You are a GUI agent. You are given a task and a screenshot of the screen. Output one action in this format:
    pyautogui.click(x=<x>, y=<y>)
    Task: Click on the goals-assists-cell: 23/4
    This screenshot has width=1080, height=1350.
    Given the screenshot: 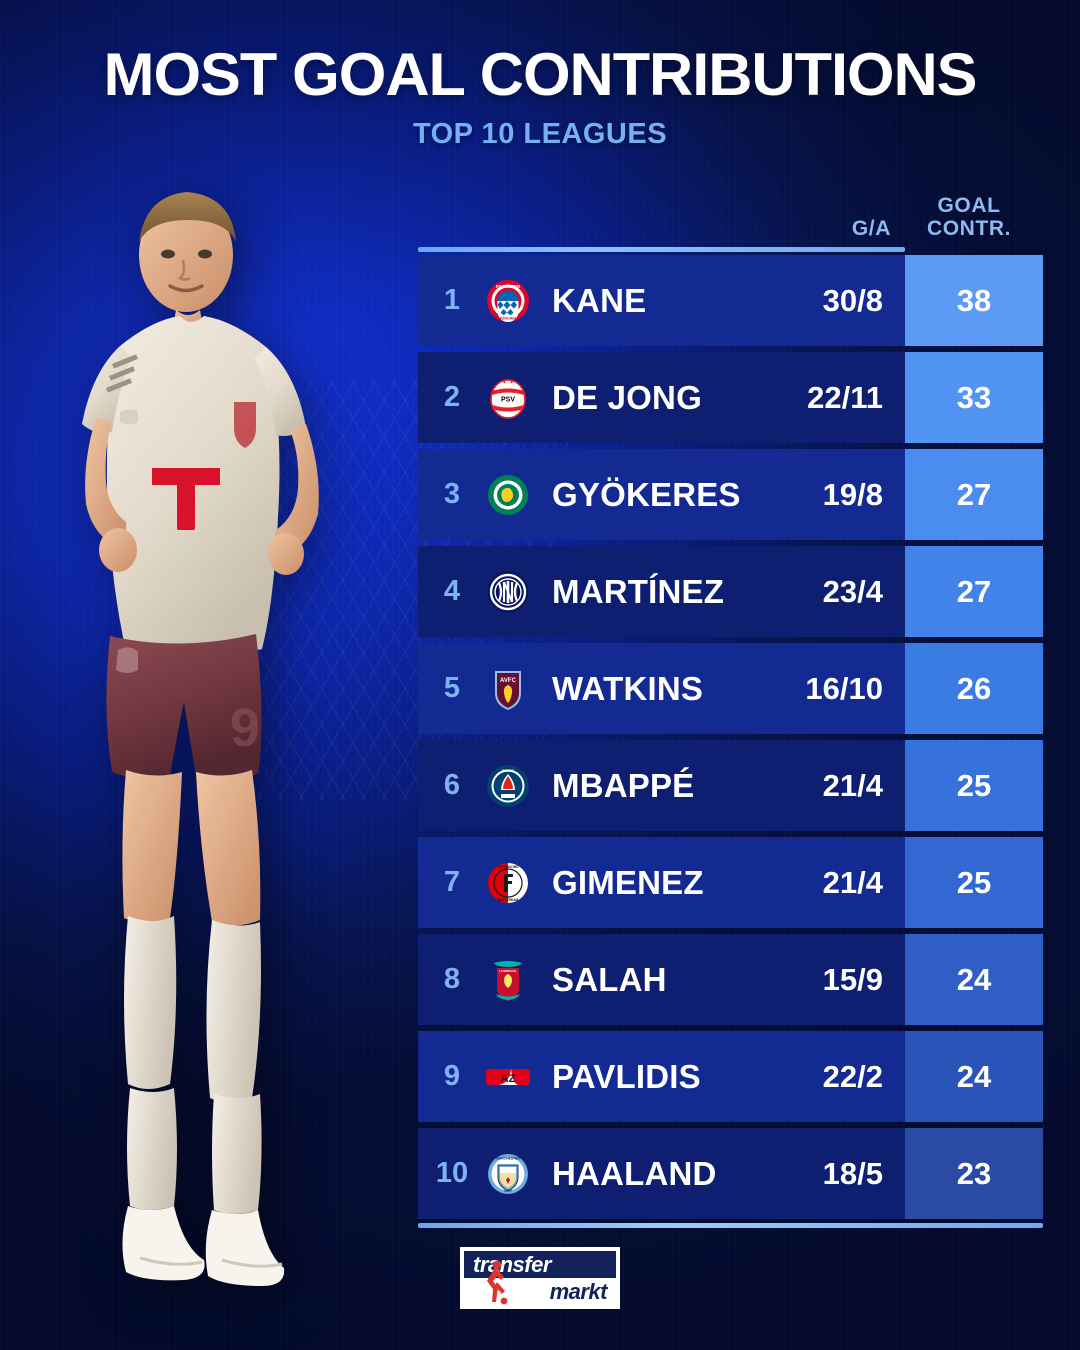 What is the action you would take?
    pyautogui.click(x=852, y=591)
    